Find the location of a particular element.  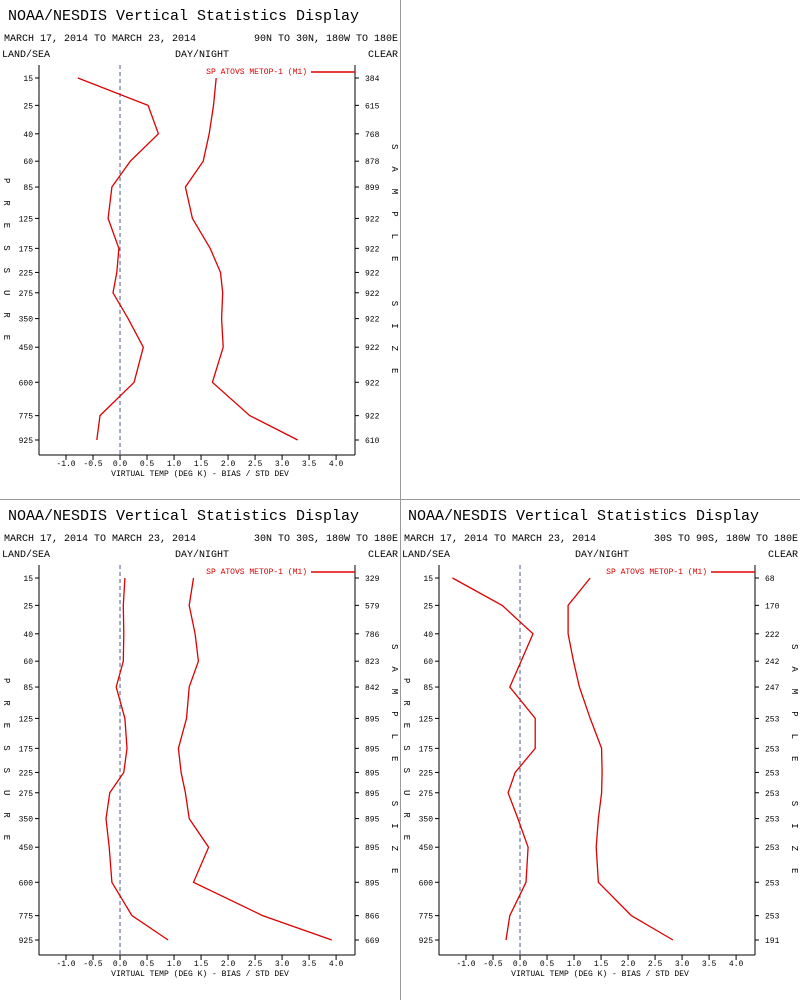

sample-size: 579 is located at coordinates (372, 606).